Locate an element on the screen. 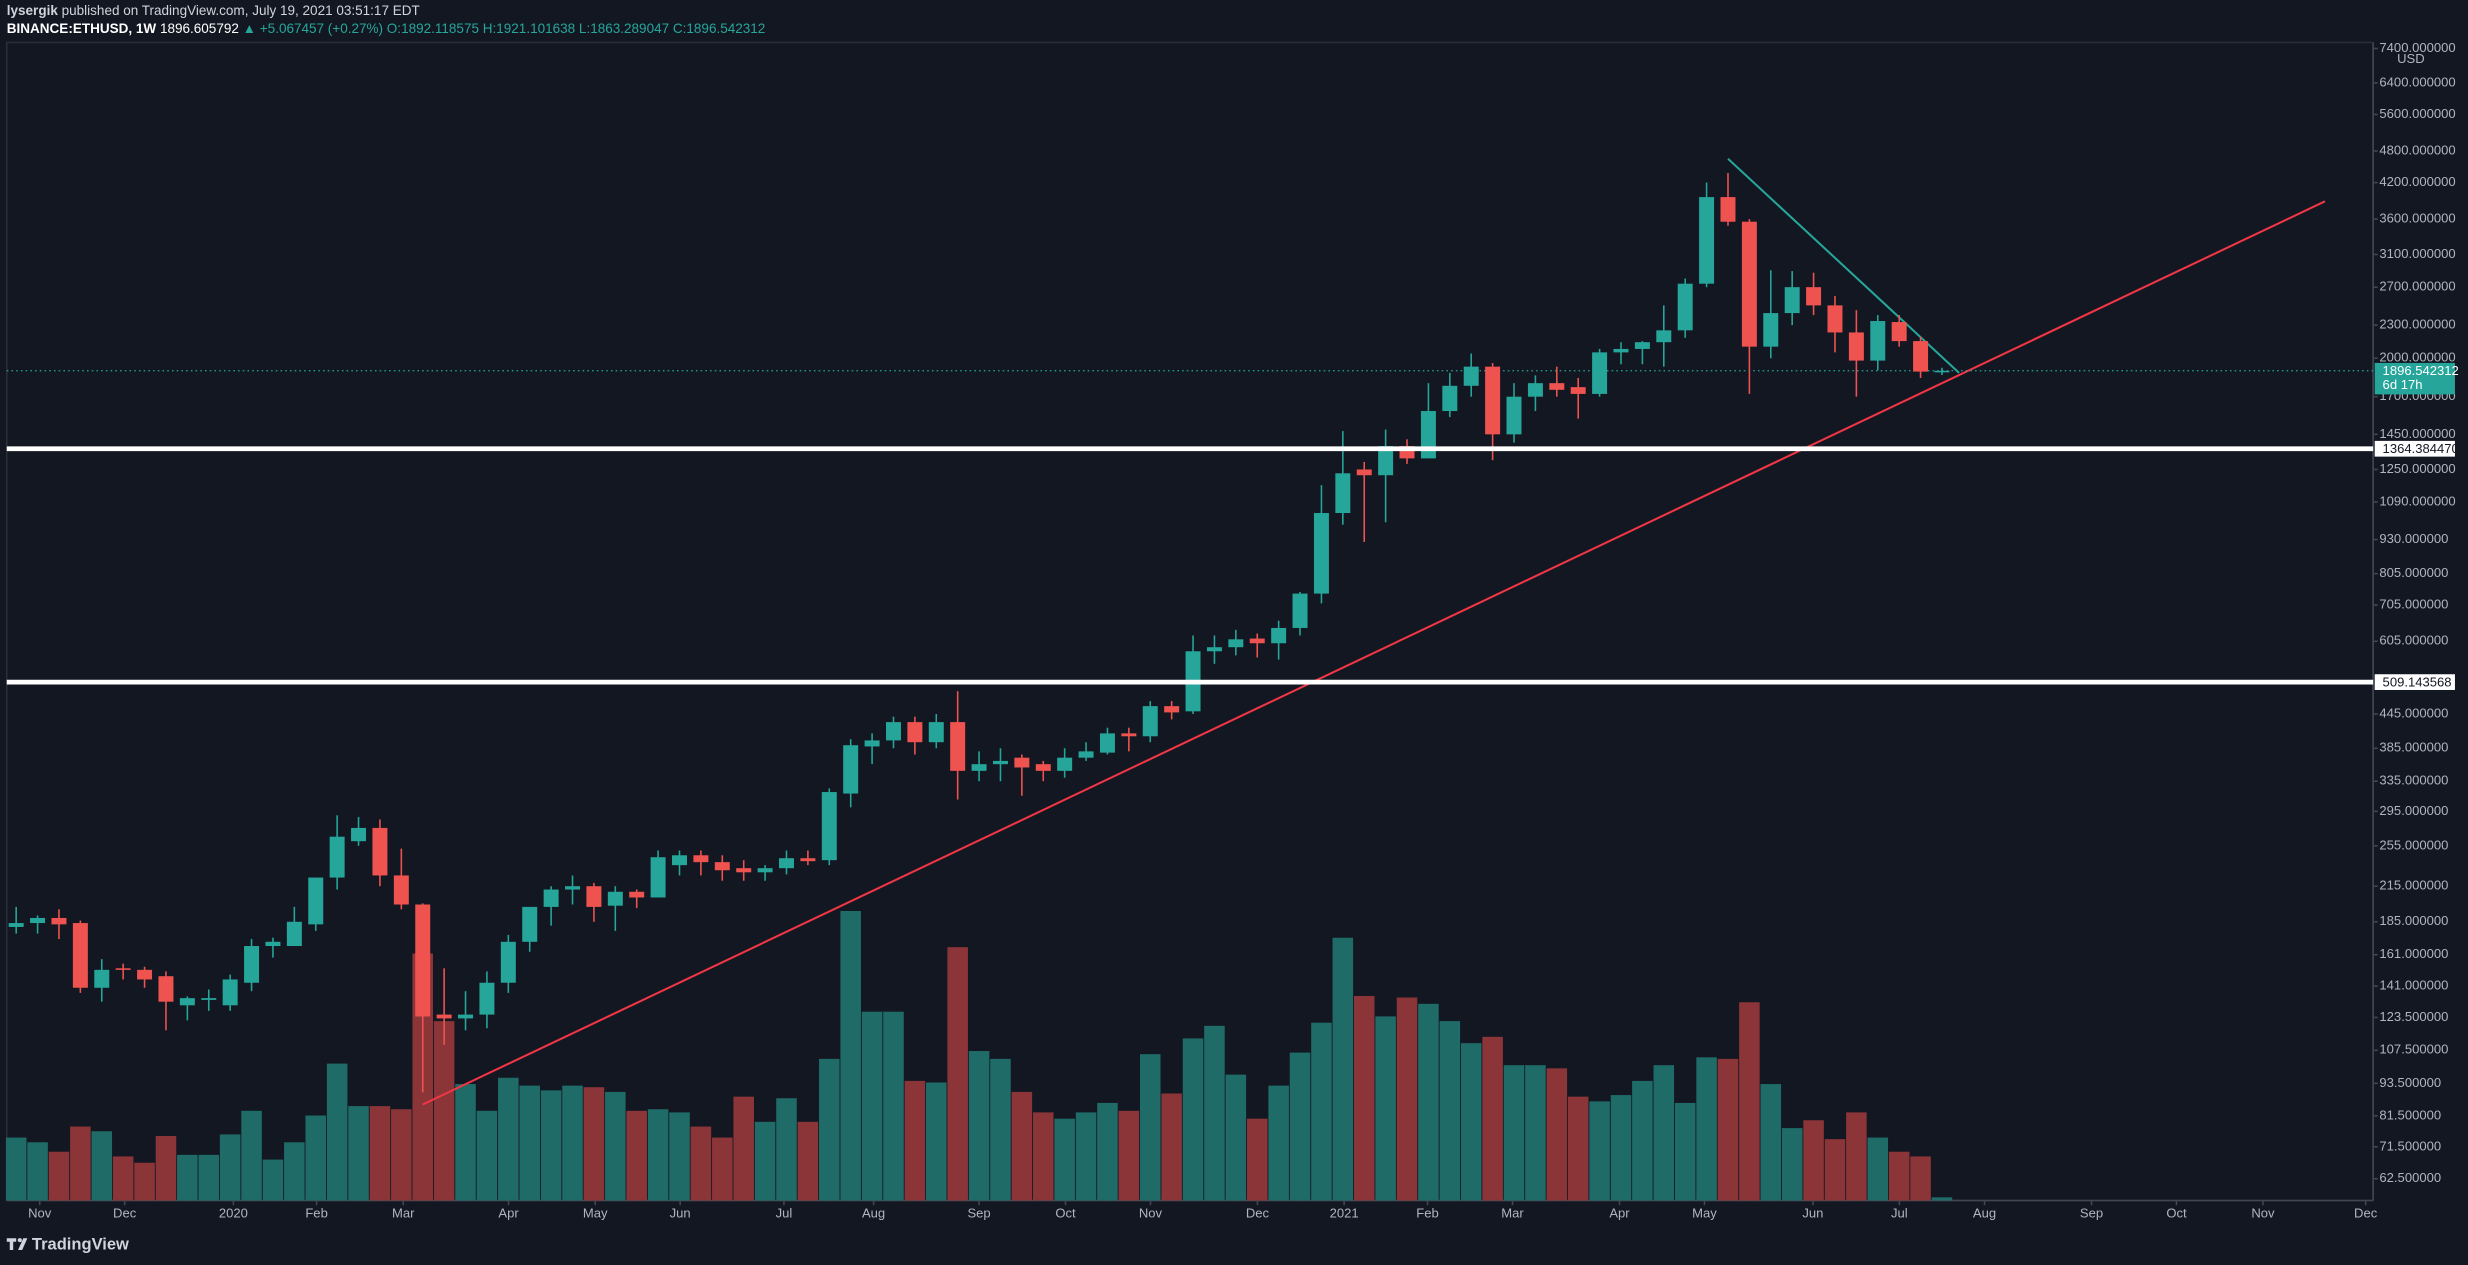 This screenshot has width=2468, height=1265. x-tick-label: Jul is located at coordinates (784, 1212).